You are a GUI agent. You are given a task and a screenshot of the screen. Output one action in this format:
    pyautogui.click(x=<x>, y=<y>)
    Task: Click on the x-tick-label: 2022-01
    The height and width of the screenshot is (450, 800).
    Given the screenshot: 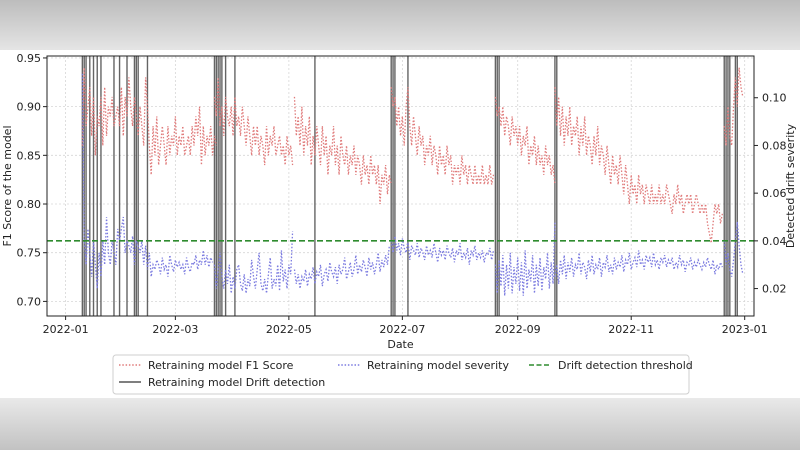 What is the action you would take?
    pyautogui.click(x=66, y=329)
    